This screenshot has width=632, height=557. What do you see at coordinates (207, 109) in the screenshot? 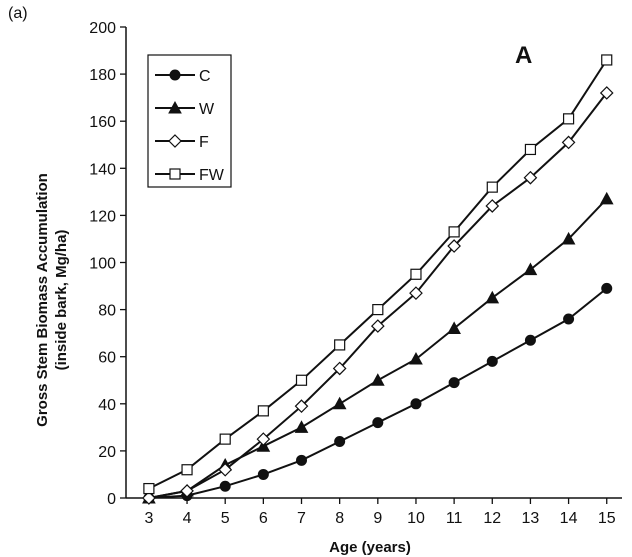
I see `legend-label-w: W` at bounding box center [207, 109].